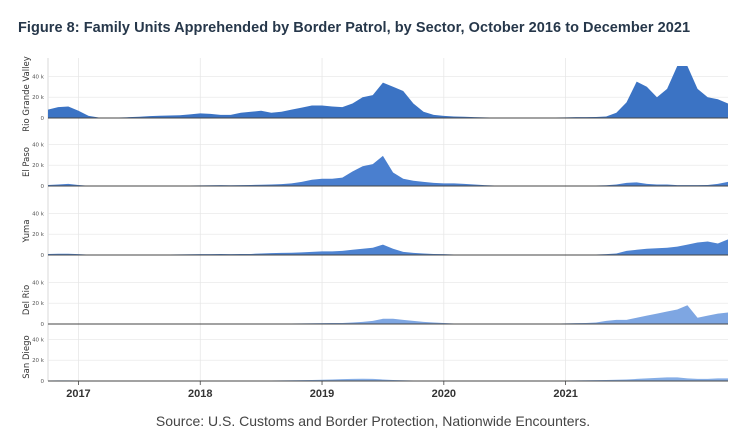 This screenshot has width=746, height=442. I want to click on el-paso-y-tick-label: 0, so click(43, 187).